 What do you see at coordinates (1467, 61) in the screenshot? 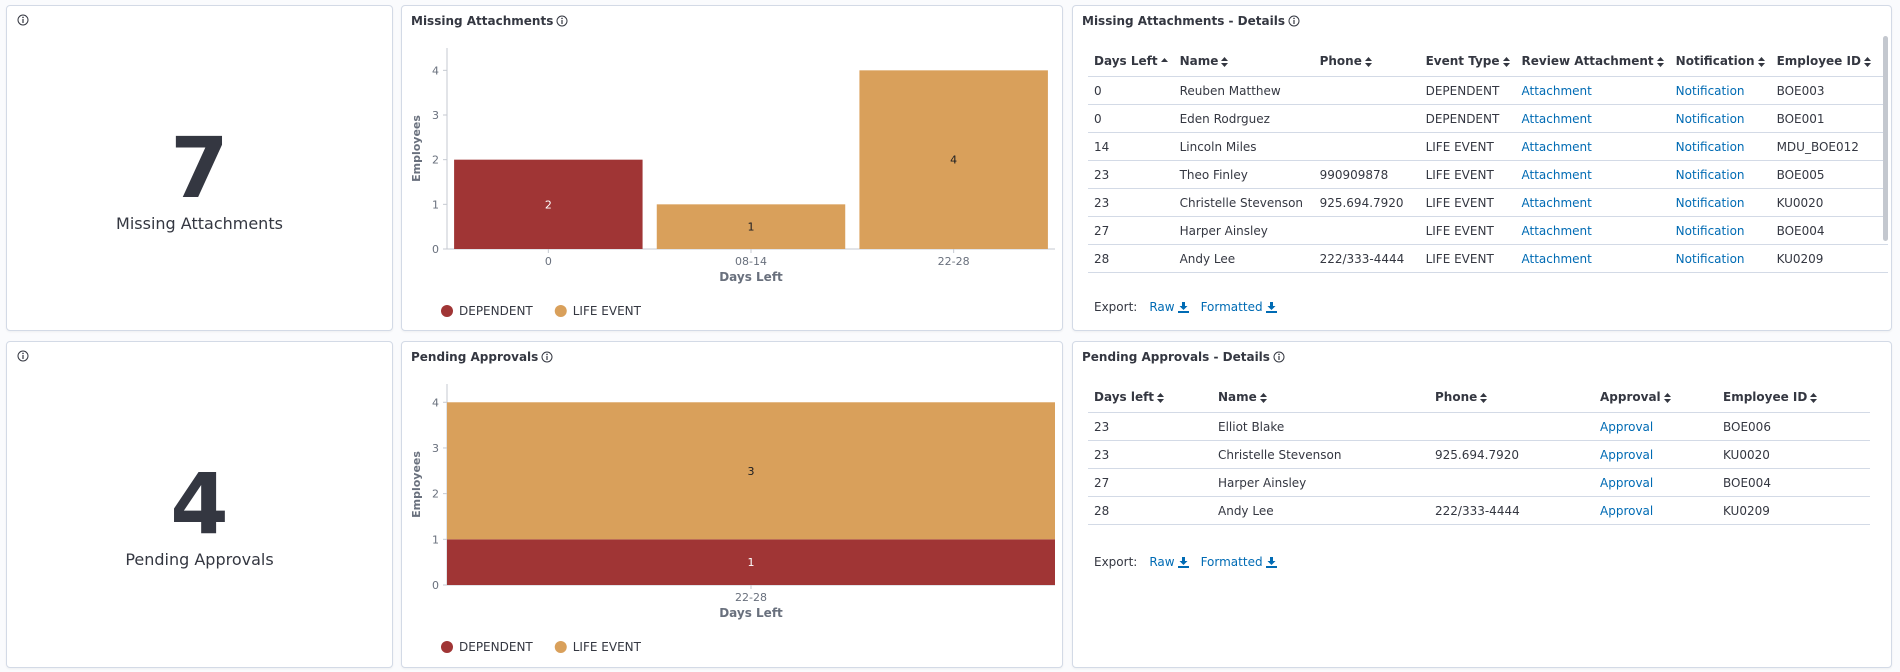
I see `column-header: Event Type` at bounding box center [1467, 61].